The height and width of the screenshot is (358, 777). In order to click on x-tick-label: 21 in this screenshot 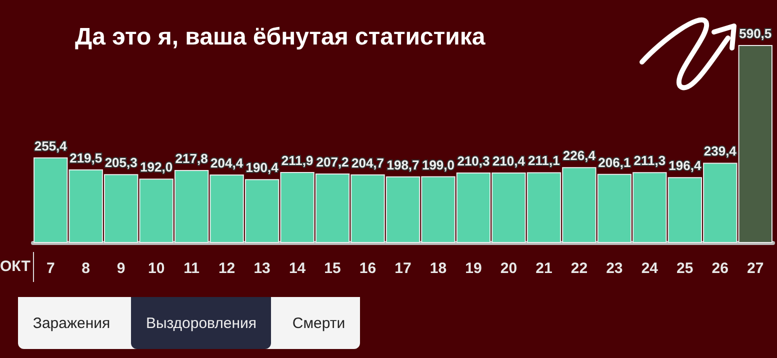, I will do `click(544, 268)`.